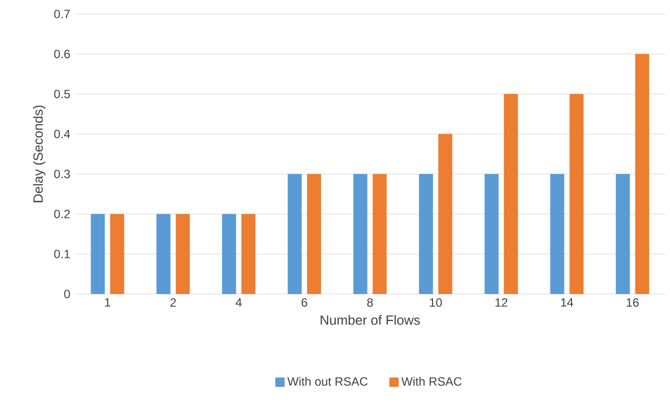 The image size is (670, 409). I want to click on y-tick-label: 0.6, so click(62, 54).